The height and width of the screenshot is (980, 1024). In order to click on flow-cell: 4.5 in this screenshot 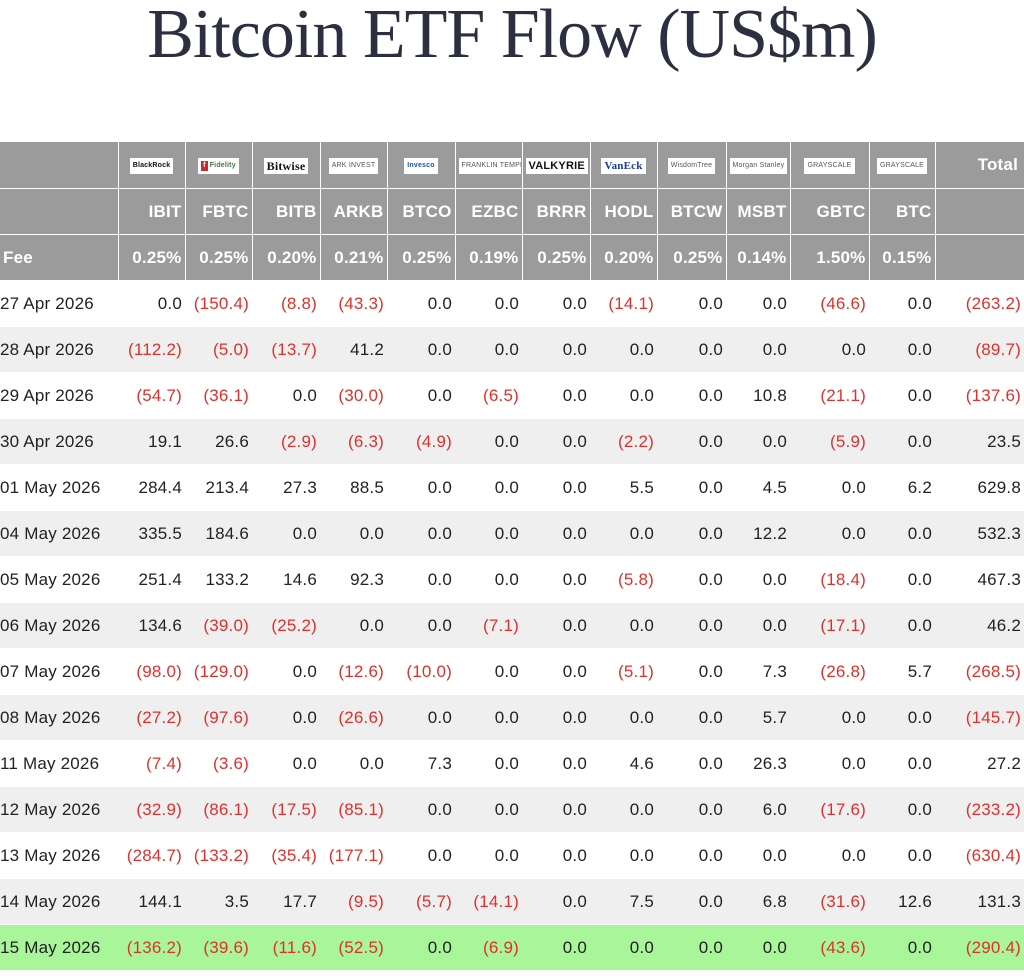, I will do `click(758, 487)`.